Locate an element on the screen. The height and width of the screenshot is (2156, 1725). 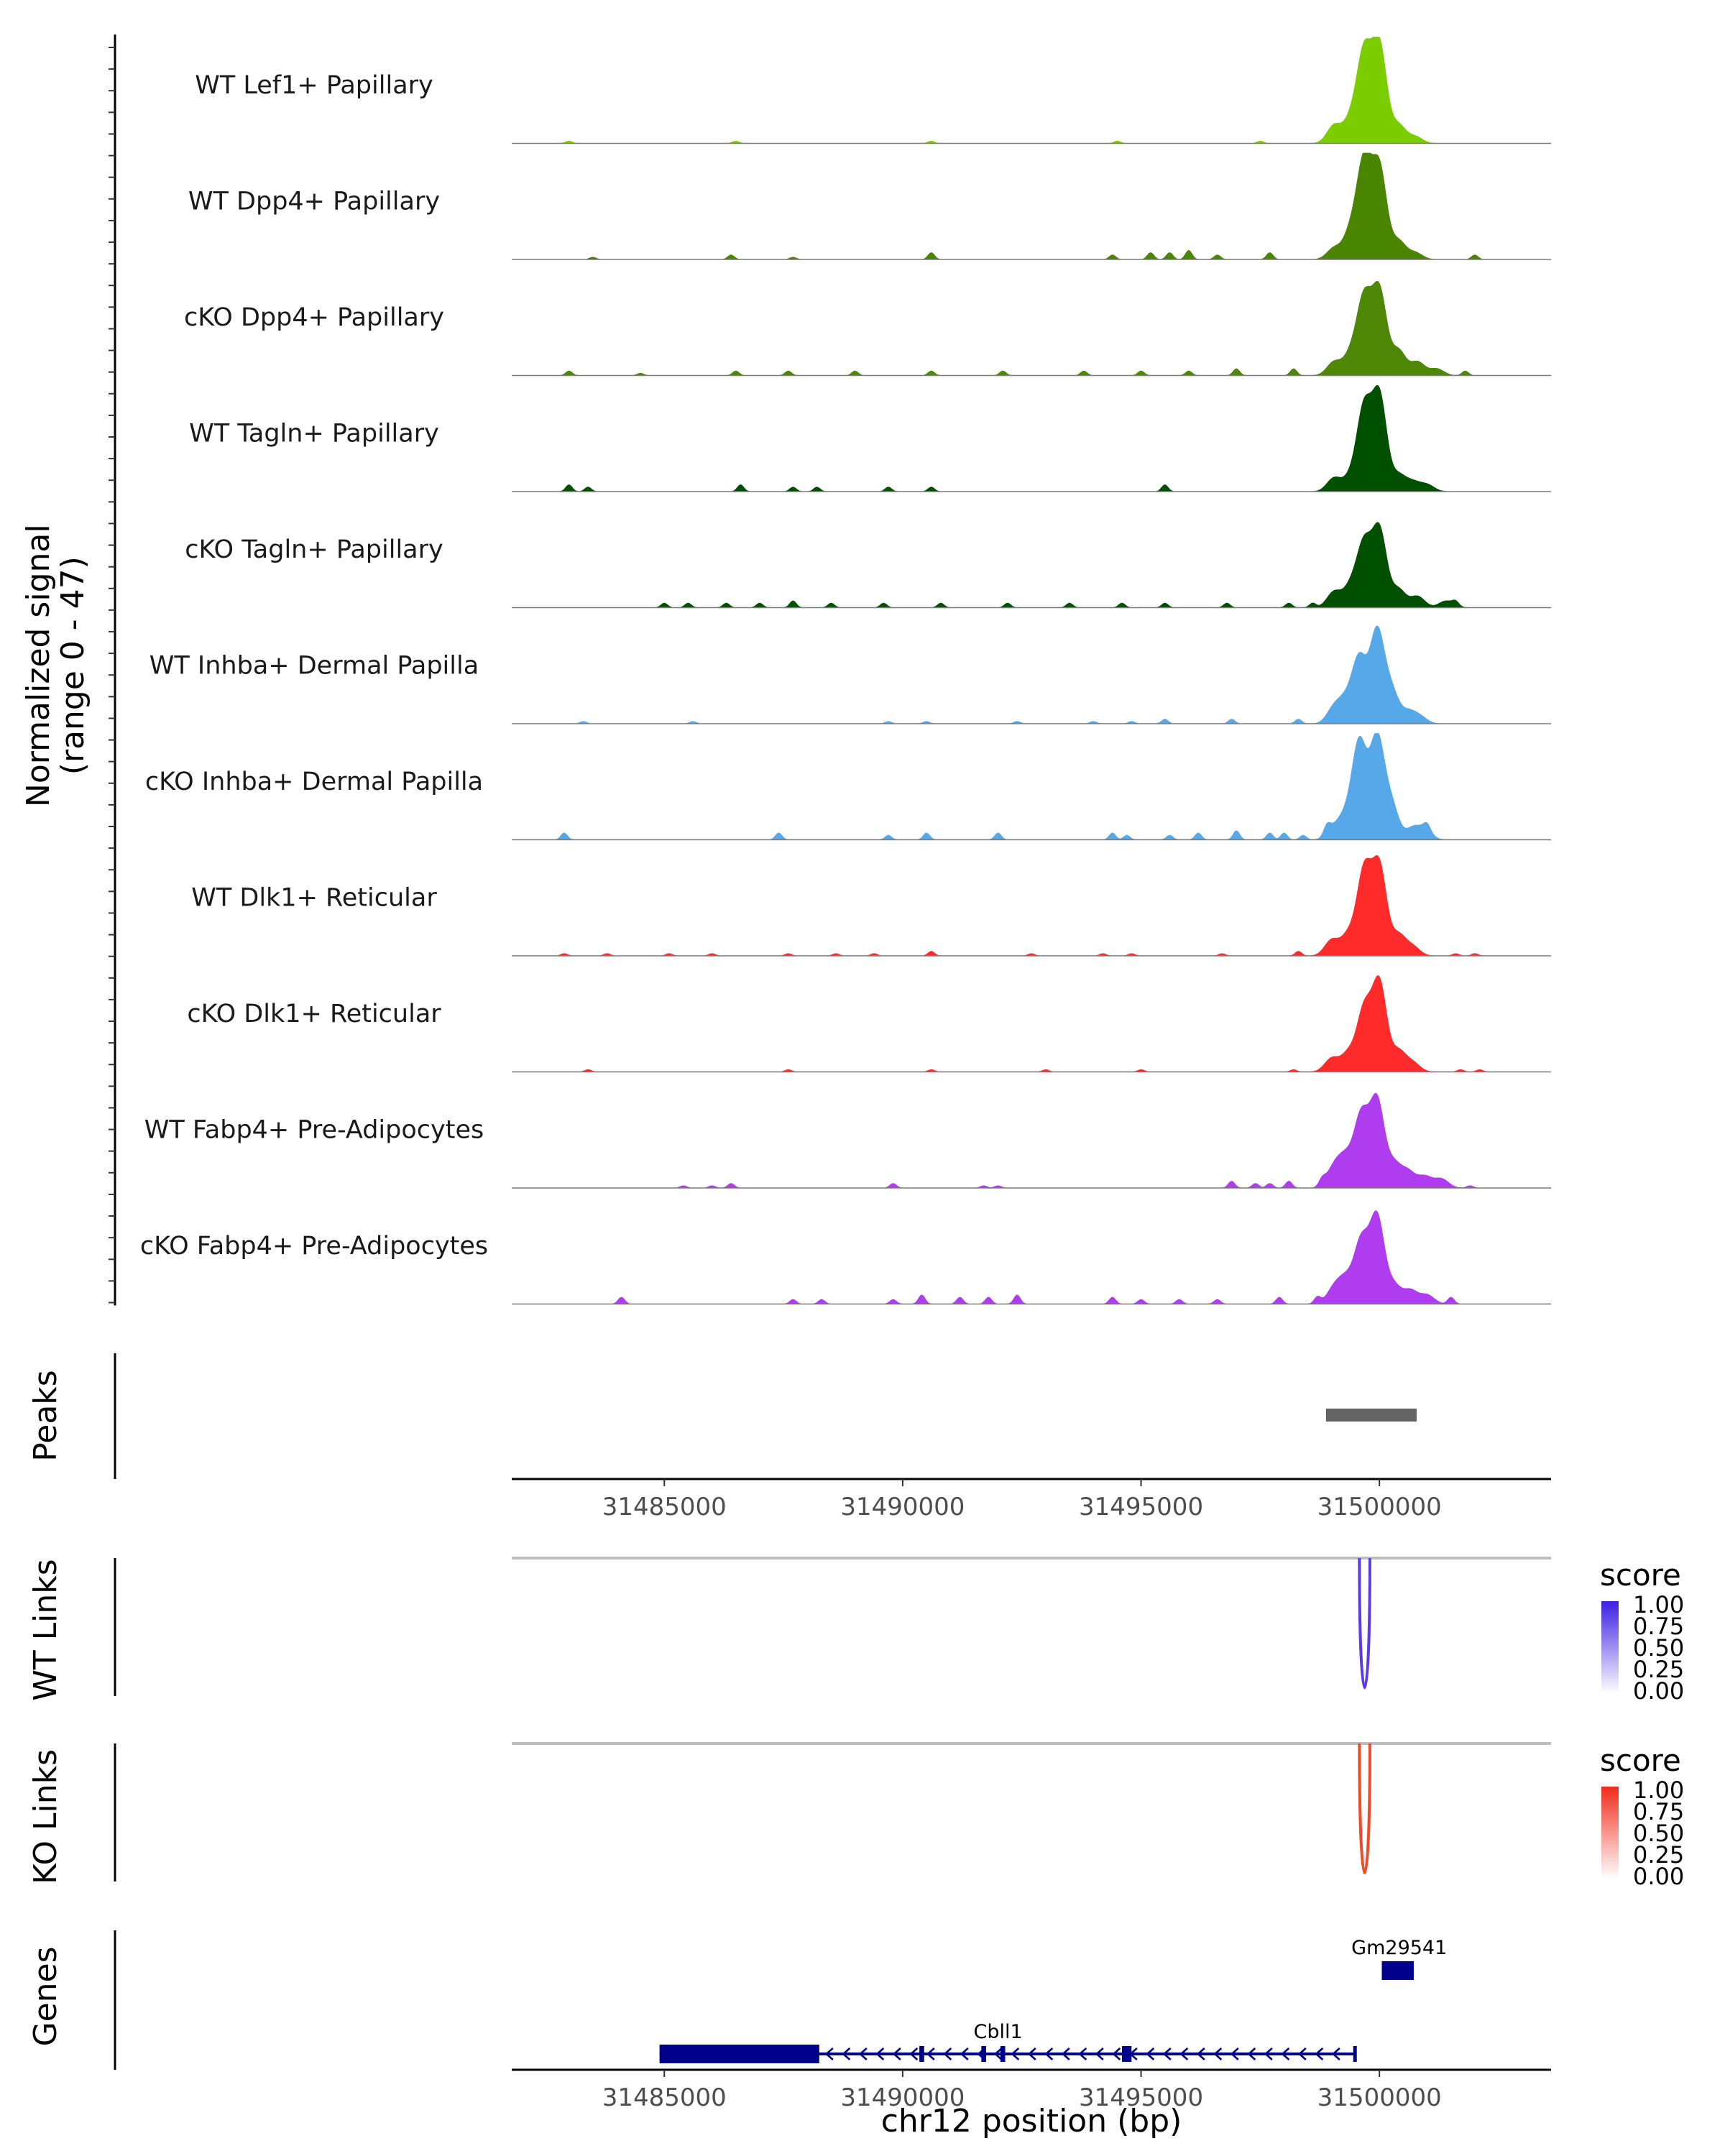
legend-tick-label: 0.25 is located at coordinates (1658, 1670).